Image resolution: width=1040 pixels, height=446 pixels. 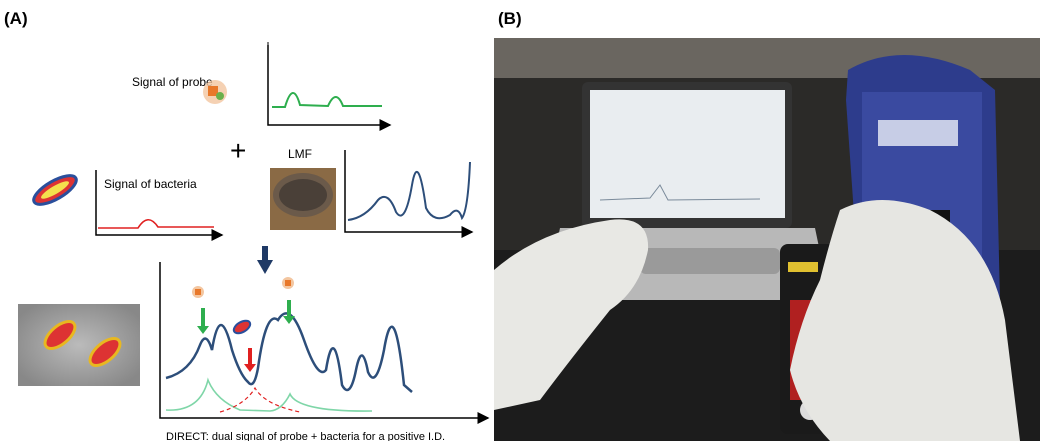 What do you see at coordinates (150, 184) in the screenshot?
I see `bacteria-label: Signal of bacteria` at bounding box center [150, 184].